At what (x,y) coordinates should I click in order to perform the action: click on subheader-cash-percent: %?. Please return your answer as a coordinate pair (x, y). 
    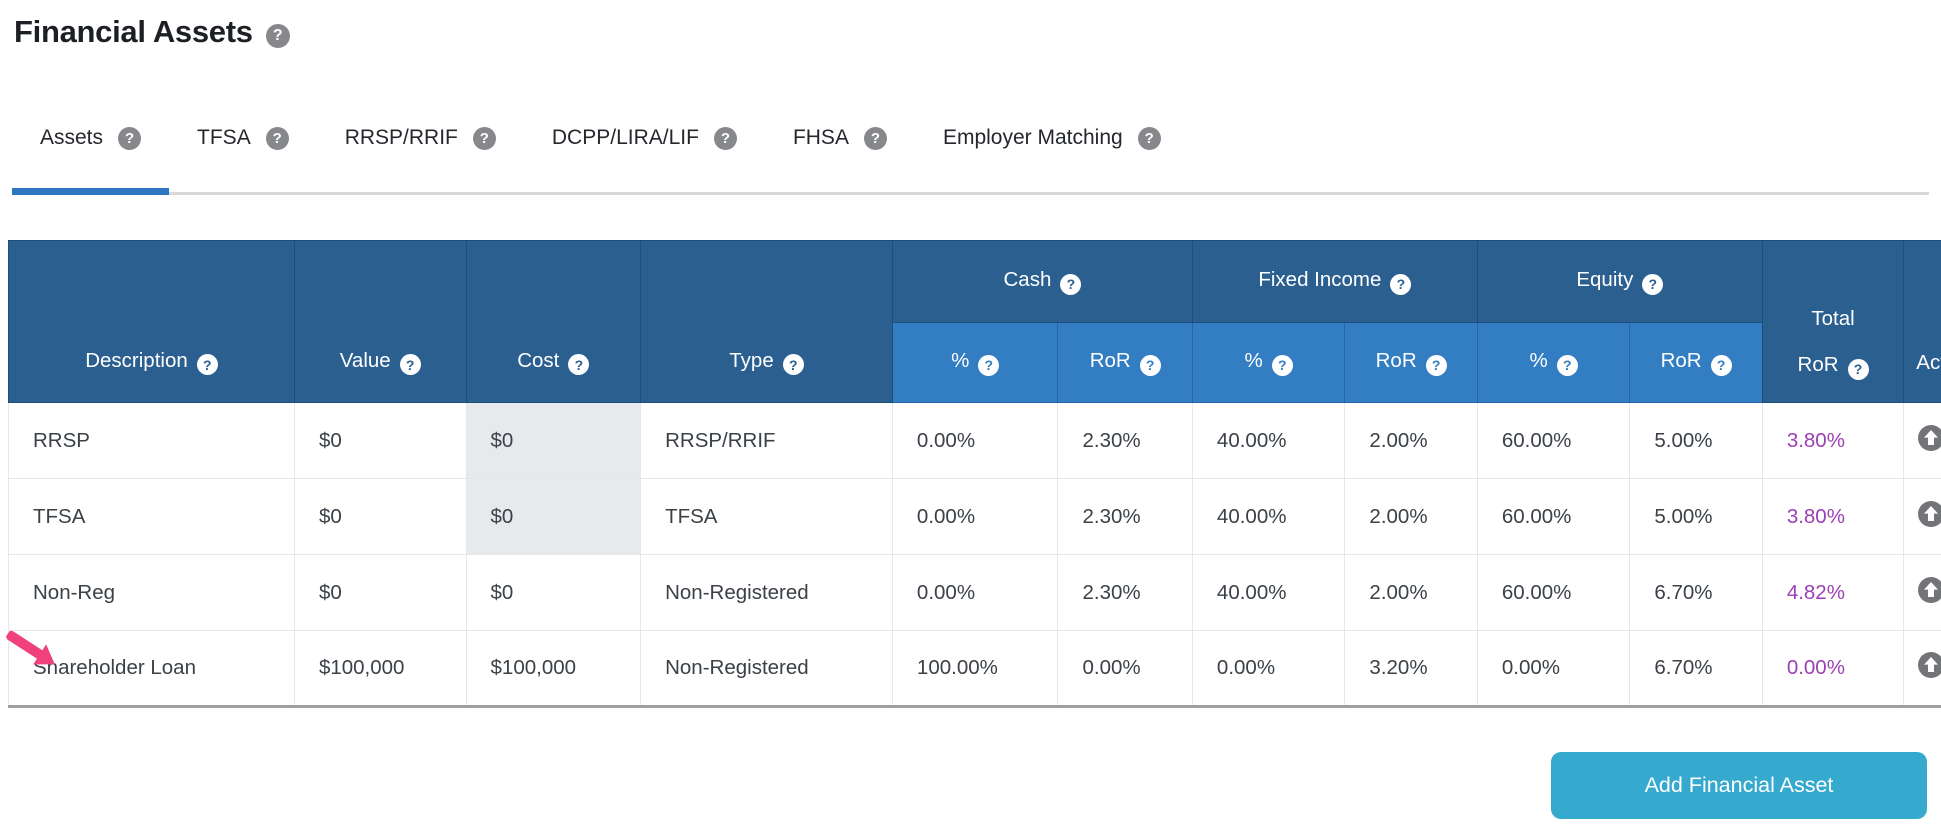
    Looking at the image, I should click on (975, 363).